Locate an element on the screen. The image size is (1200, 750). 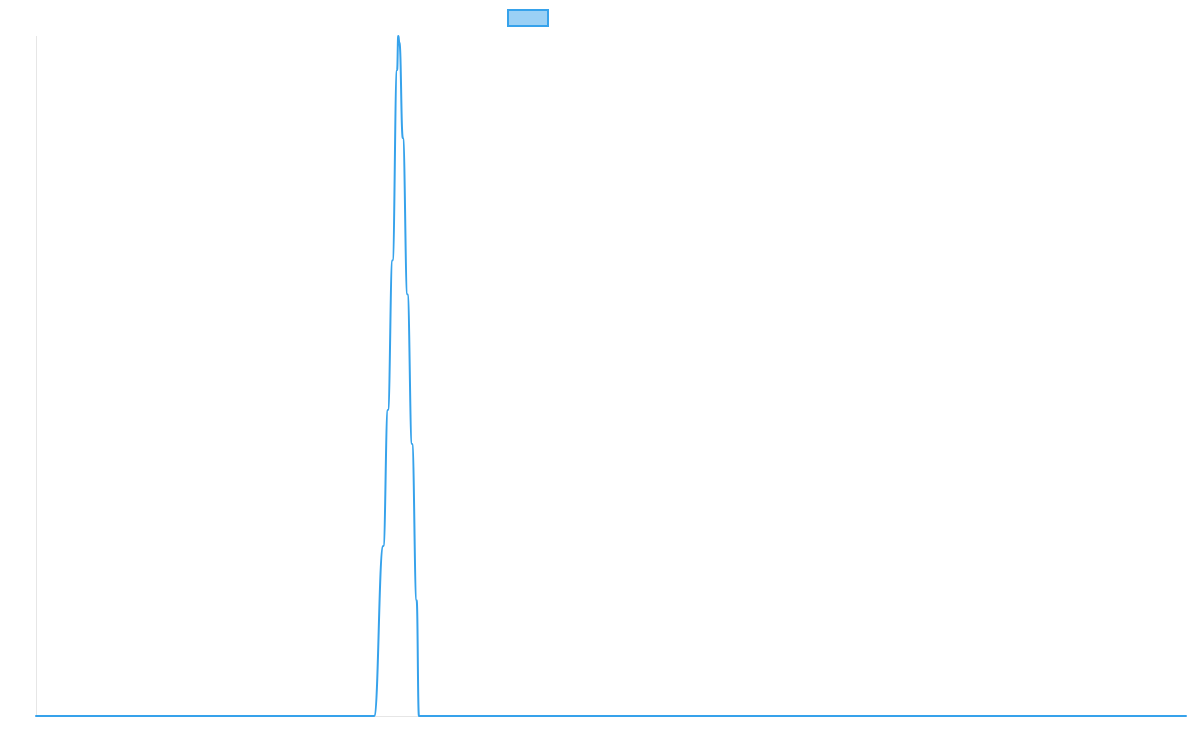
legend-swatch is located at coordinates (528, 18).